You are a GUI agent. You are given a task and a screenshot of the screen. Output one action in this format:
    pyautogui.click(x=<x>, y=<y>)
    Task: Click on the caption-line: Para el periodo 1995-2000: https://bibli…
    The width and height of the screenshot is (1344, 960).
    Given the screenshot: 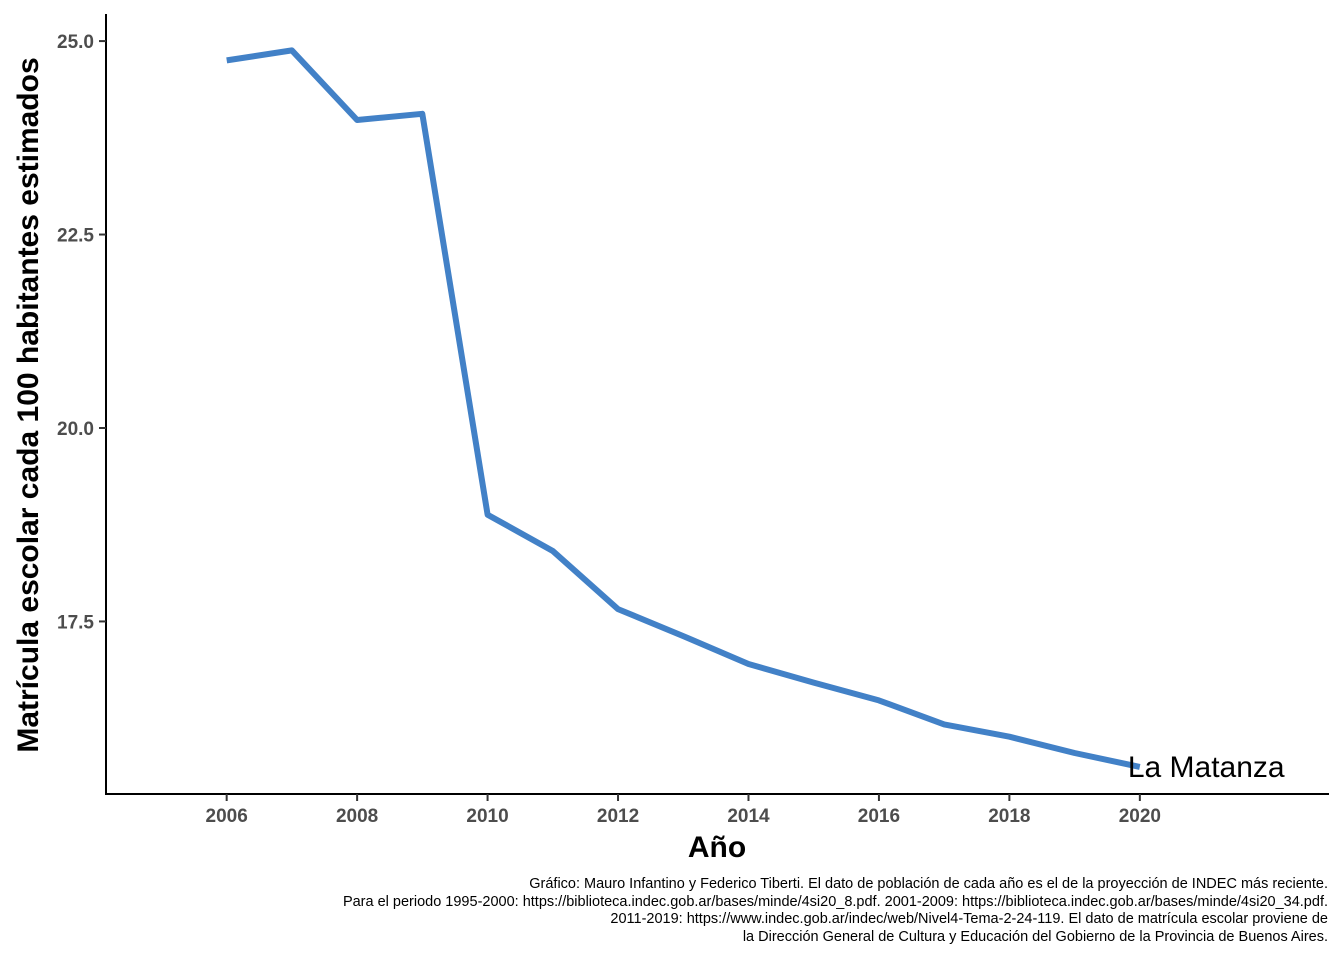 What is the action you would take?
    pyautogui.click(x=835, y=901)
    